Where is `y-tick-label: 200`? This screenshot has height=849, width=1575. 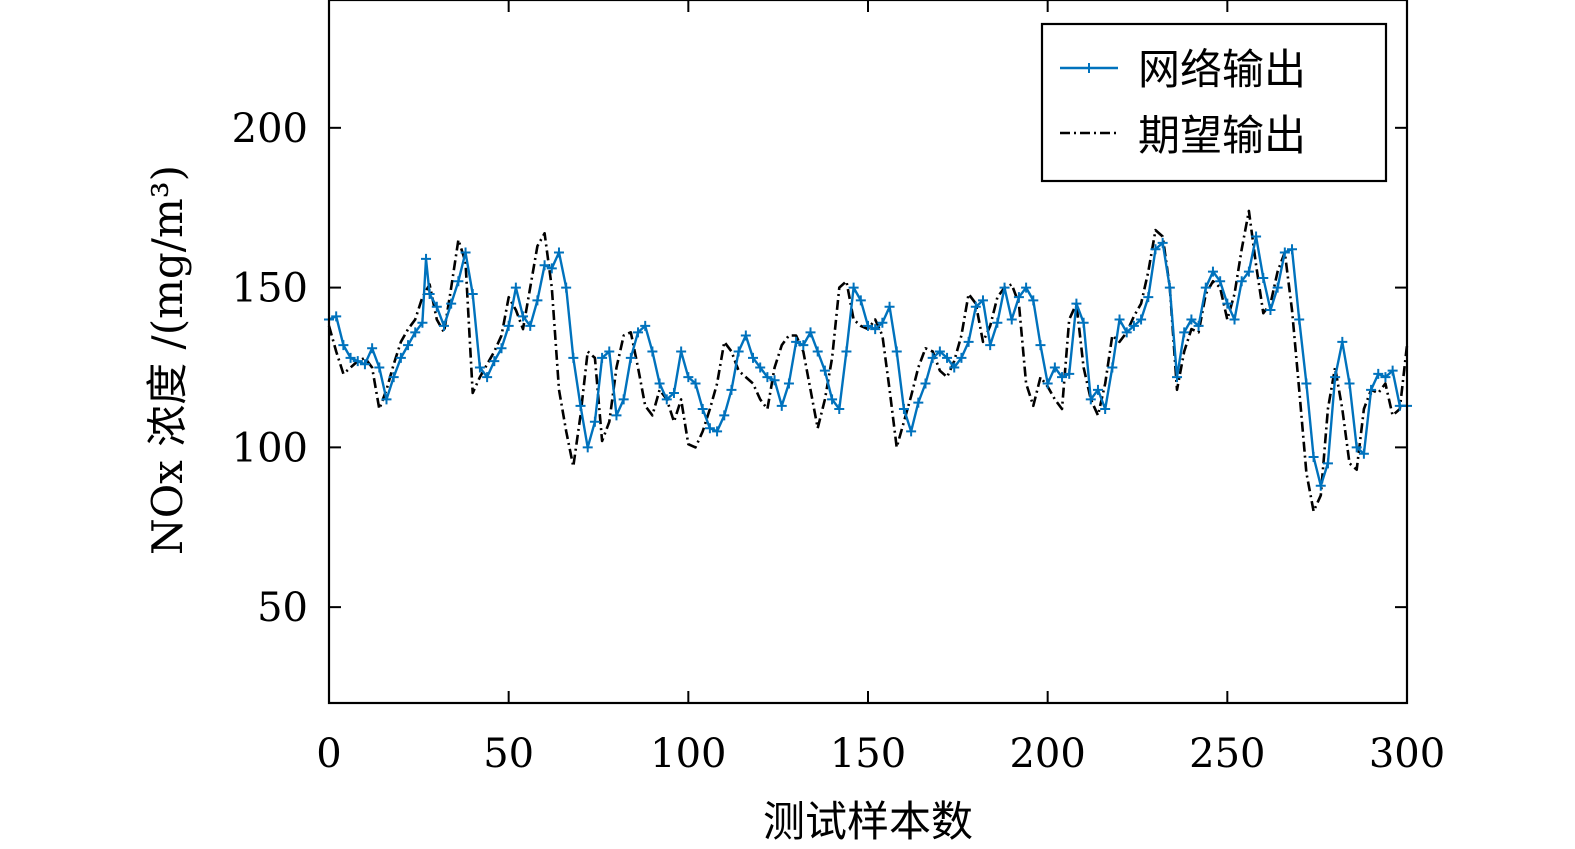 y-tick-label: 200 is located at coordinates (270, 129).